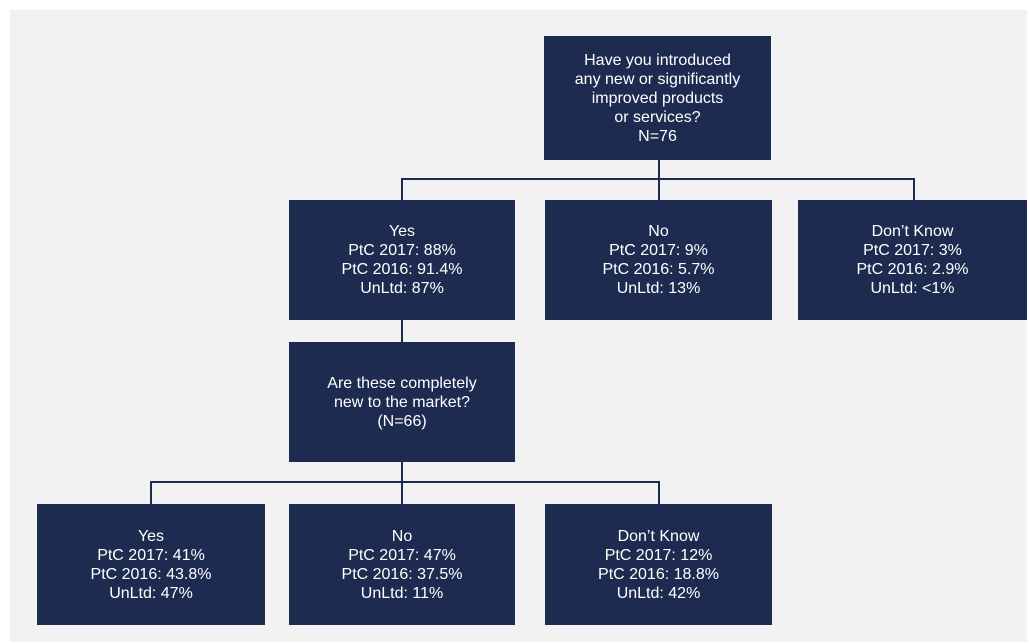 This screenshot has height=644, width=1029. Describe the element at coordinates (402, 421) in the screenshot. I see `question2-sample-size: (N=66)` at that location.